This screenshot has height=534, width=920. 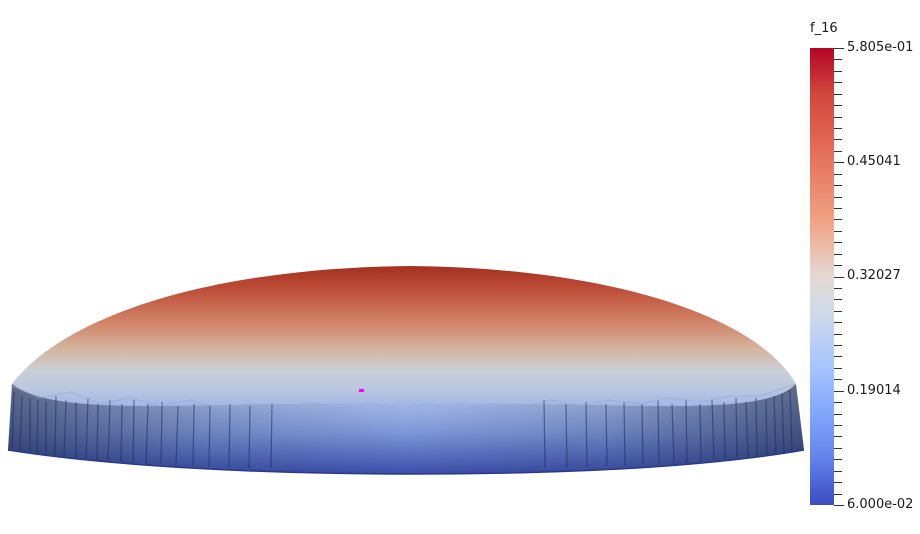 What do you see at coordinates (406, 429) in the screenshot?
I see `dome-side-shading` at bounding box center [406, 429].